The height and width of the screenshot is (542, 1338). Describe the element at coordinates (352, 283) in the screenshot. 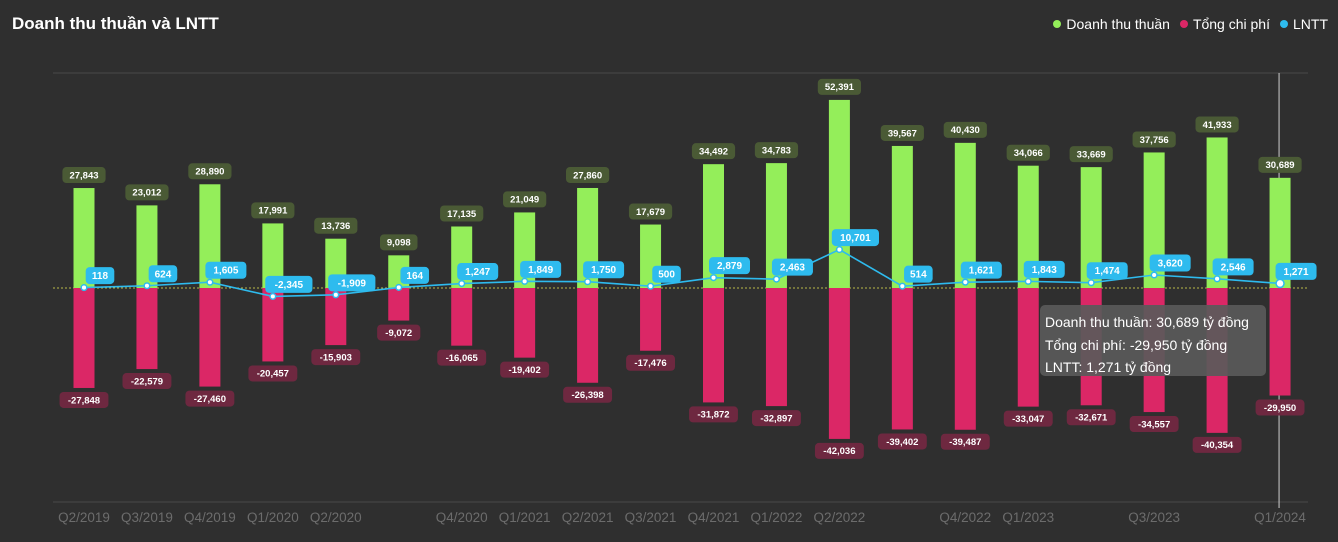

I see `profit-data-label: -1,909` at that location.